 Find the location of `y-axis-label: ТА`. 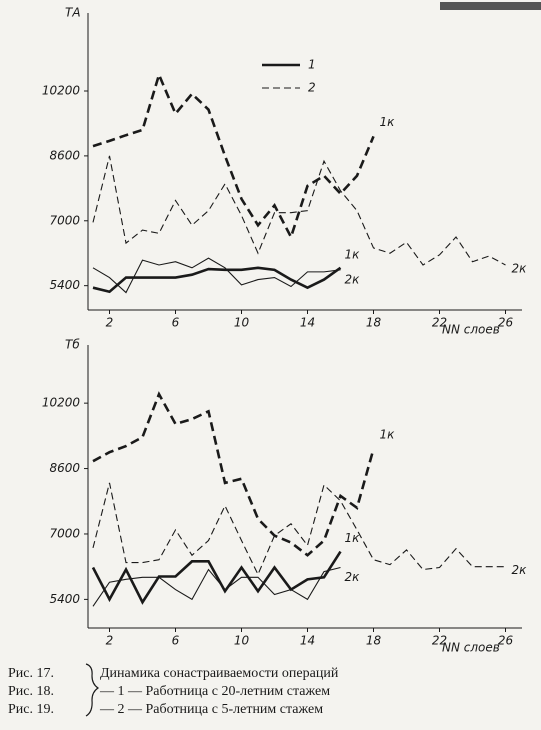

y-axis-label: ТА is located at coordinates (73, 13).